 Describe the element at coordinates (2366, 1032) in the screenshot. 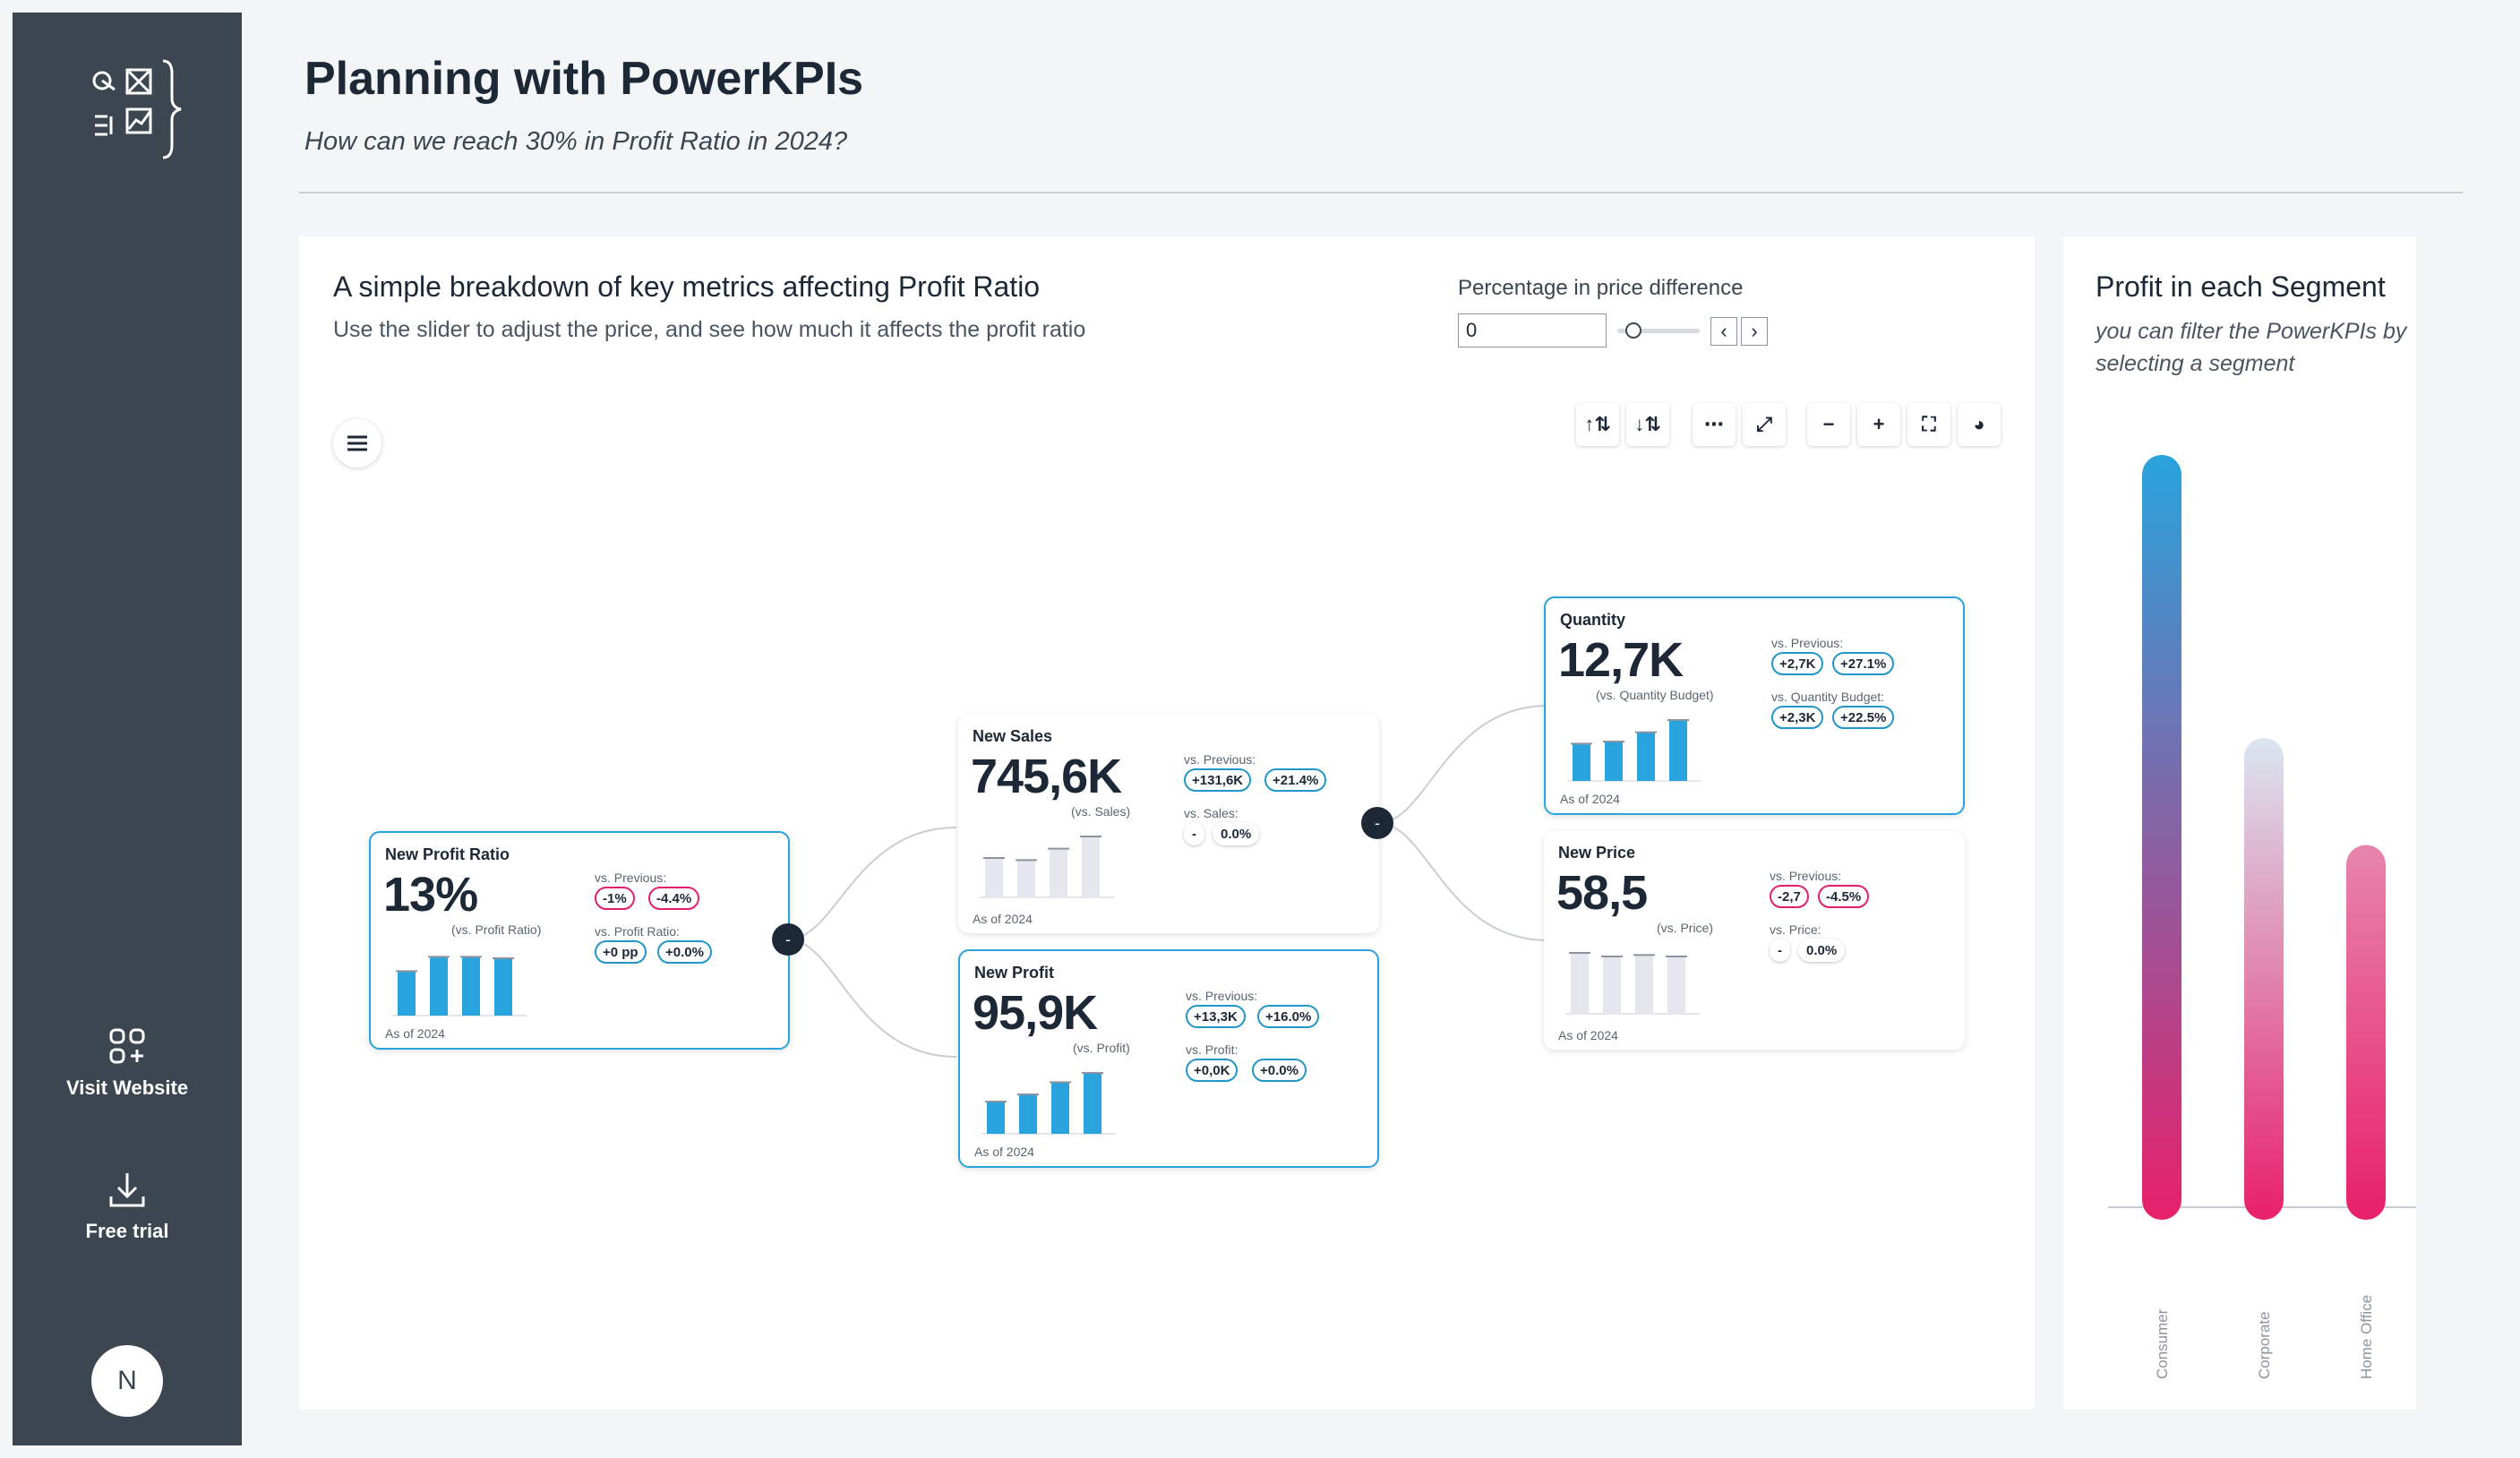

I see `segment-bar-home-office` at that location.